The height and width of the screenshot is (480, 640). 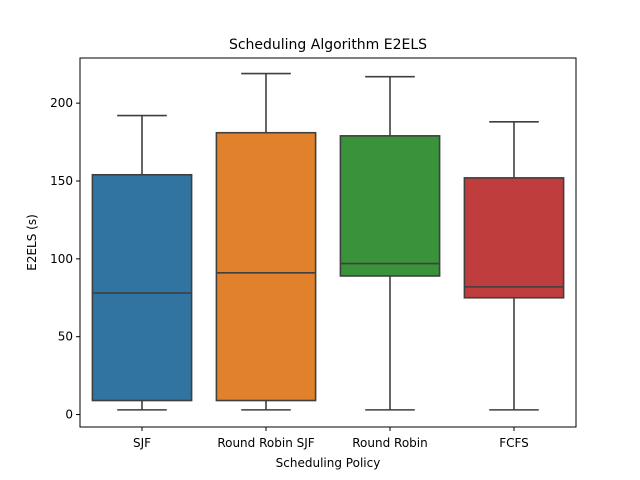 I want to click on y-tick-label: 0, so click(x=69, y=415).